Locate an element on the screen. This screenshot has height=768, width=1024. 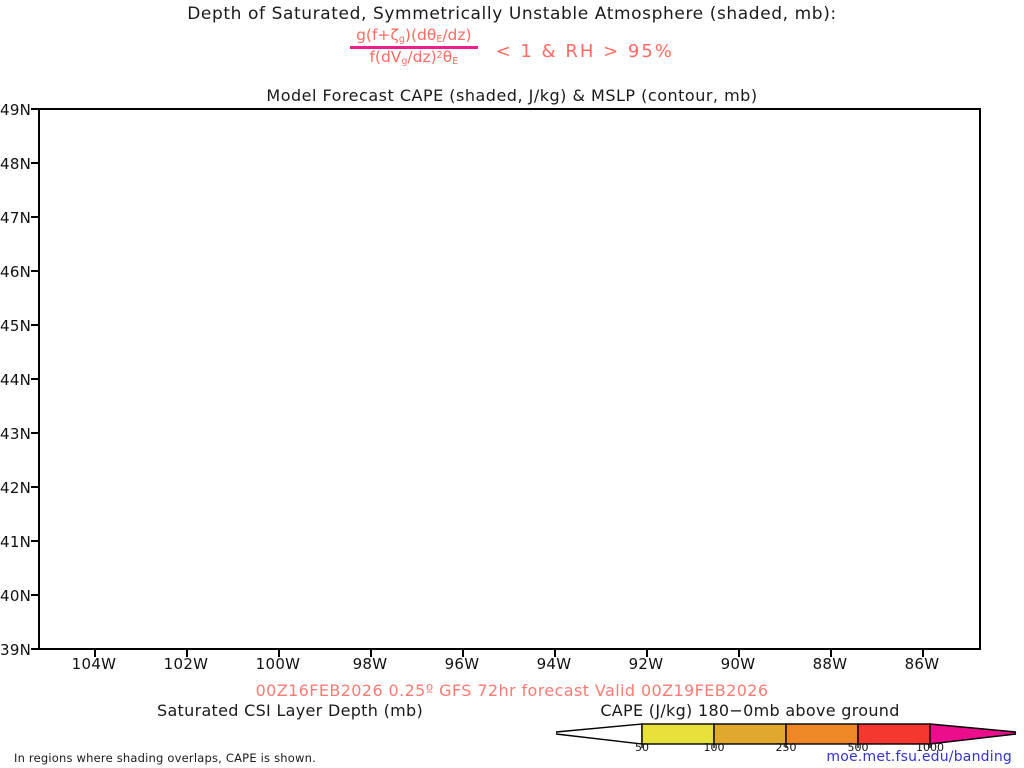
lon-tick-86W is located at coordinates (923, 653).